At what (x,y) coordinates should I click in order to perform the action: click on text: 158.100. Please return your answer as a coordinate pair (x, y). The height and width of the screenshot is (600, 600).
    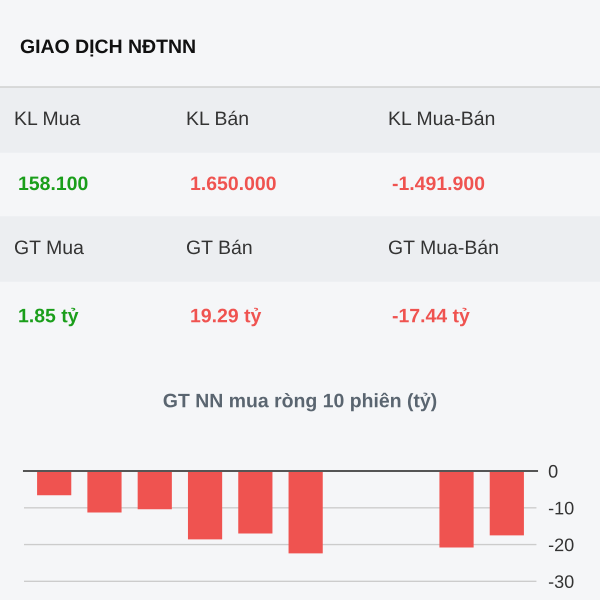
    Looking at the image, I should click on (53, 183).